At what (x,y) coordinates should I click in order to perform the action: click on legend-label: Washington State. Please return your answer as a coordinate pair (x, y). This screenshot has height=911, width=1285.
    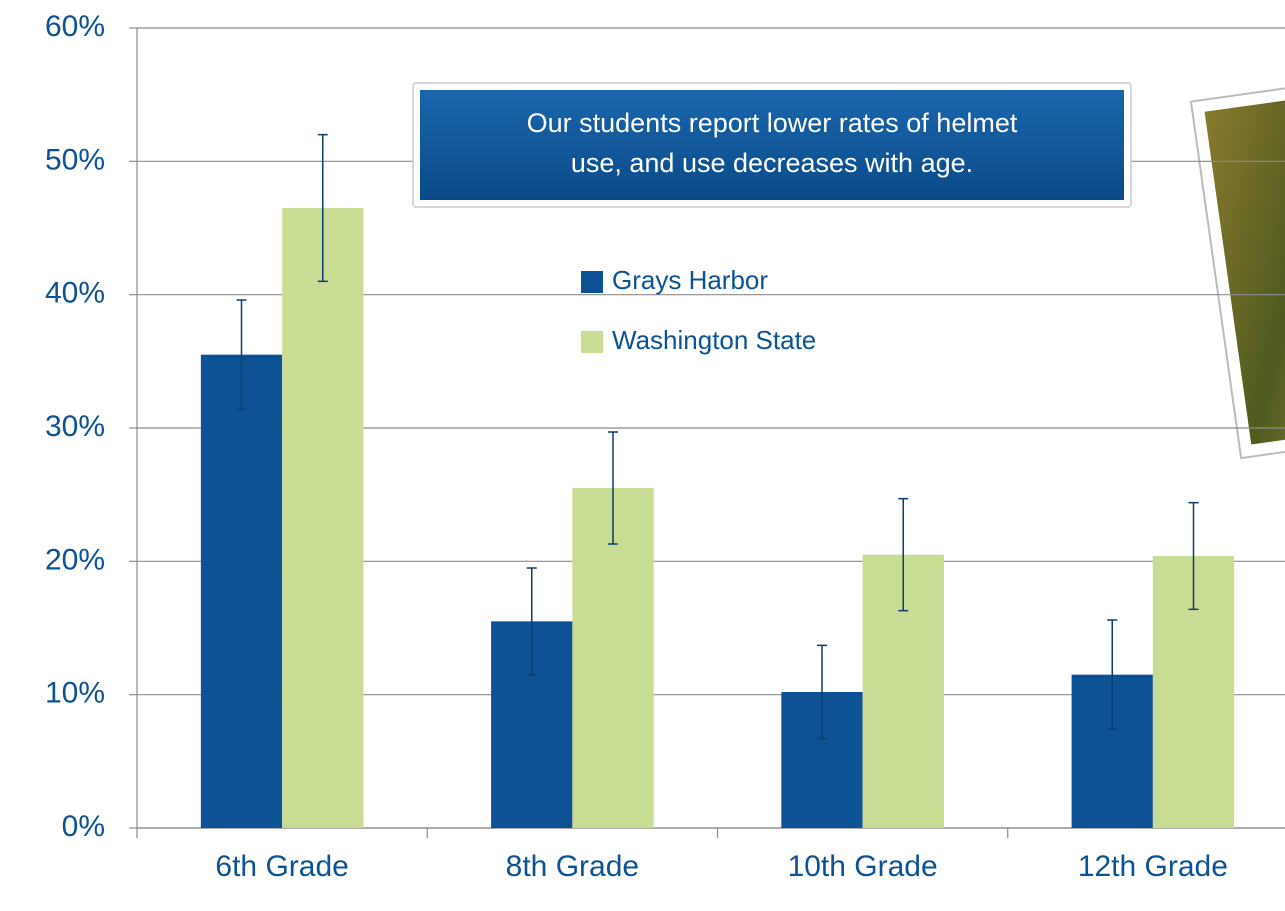
    Looking at the image, I should click on (714, 340).